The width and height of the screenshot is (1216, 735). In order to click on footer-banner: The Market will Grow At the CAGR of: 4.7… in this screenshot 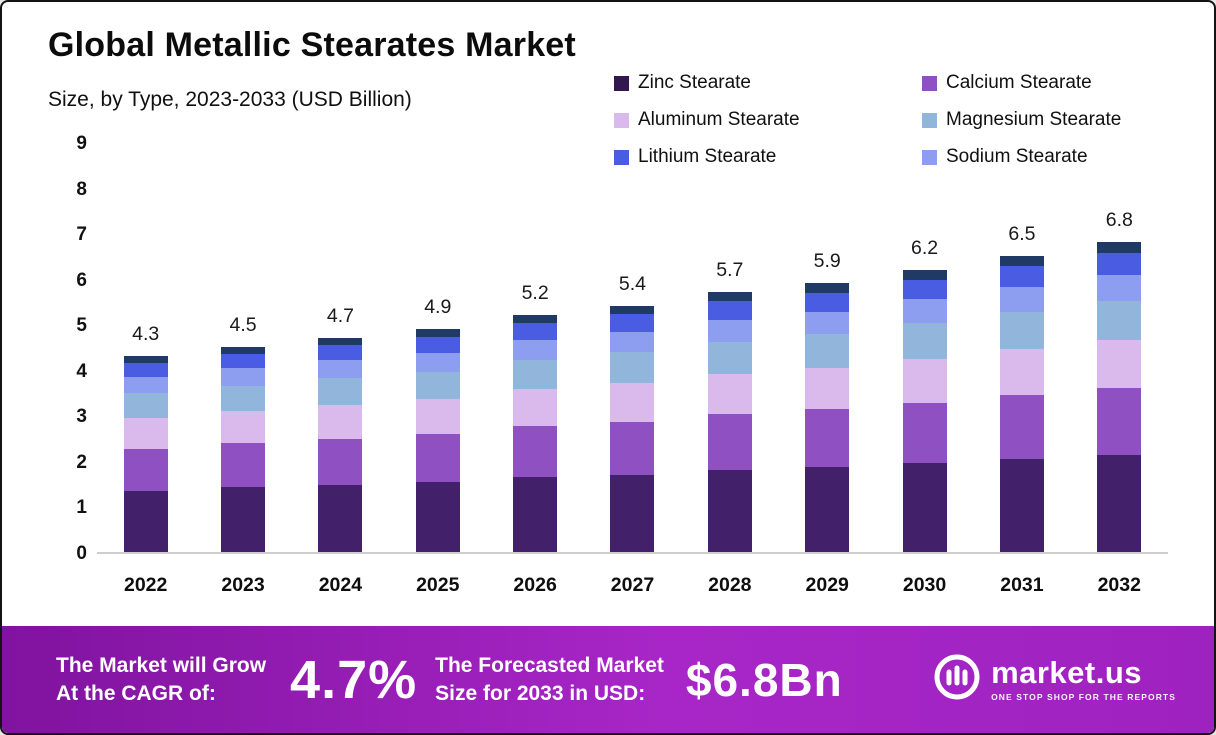, I will do `click(608, 679)`.